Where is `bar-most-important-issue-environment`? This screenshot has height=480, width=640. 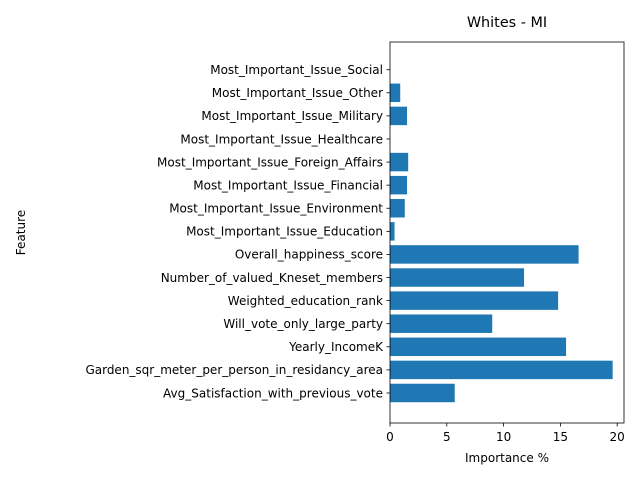 bar-most-important-issue-environment is located at coordinates (397, 208).